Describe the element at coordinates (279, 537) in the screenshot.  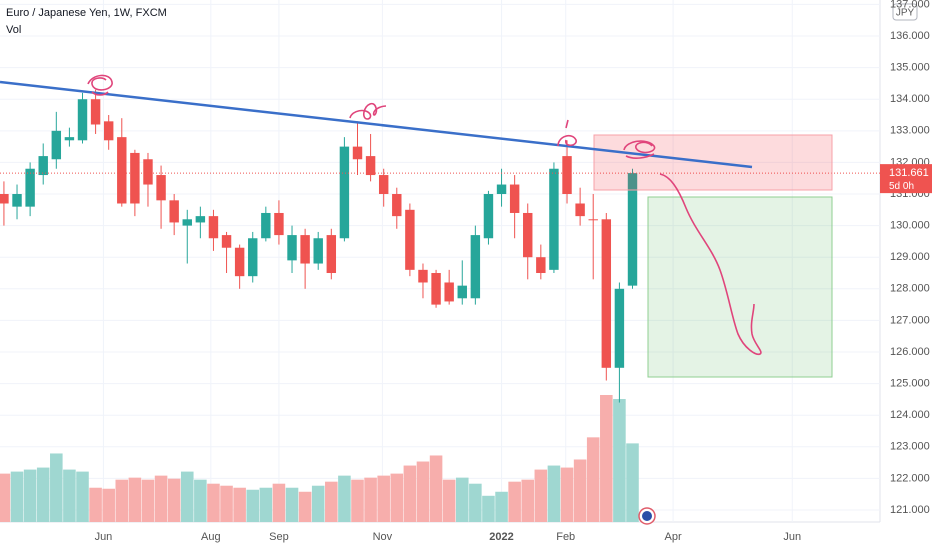
I see `x-tick-label: Sep` at that location.